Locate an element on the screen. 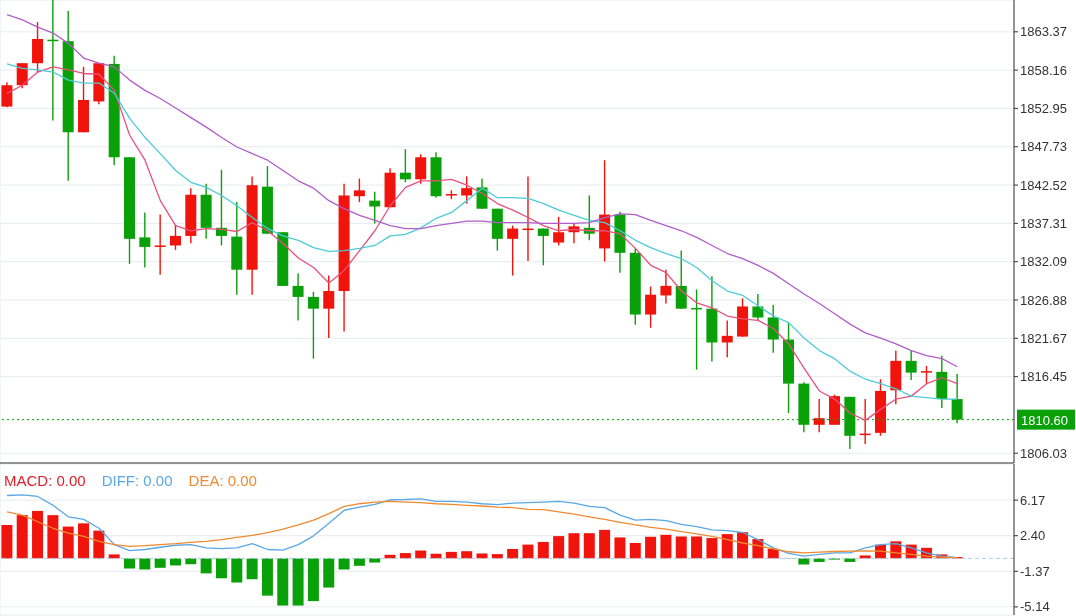  series-label: MACD: 0.00 is located at coordinates (45, 480).